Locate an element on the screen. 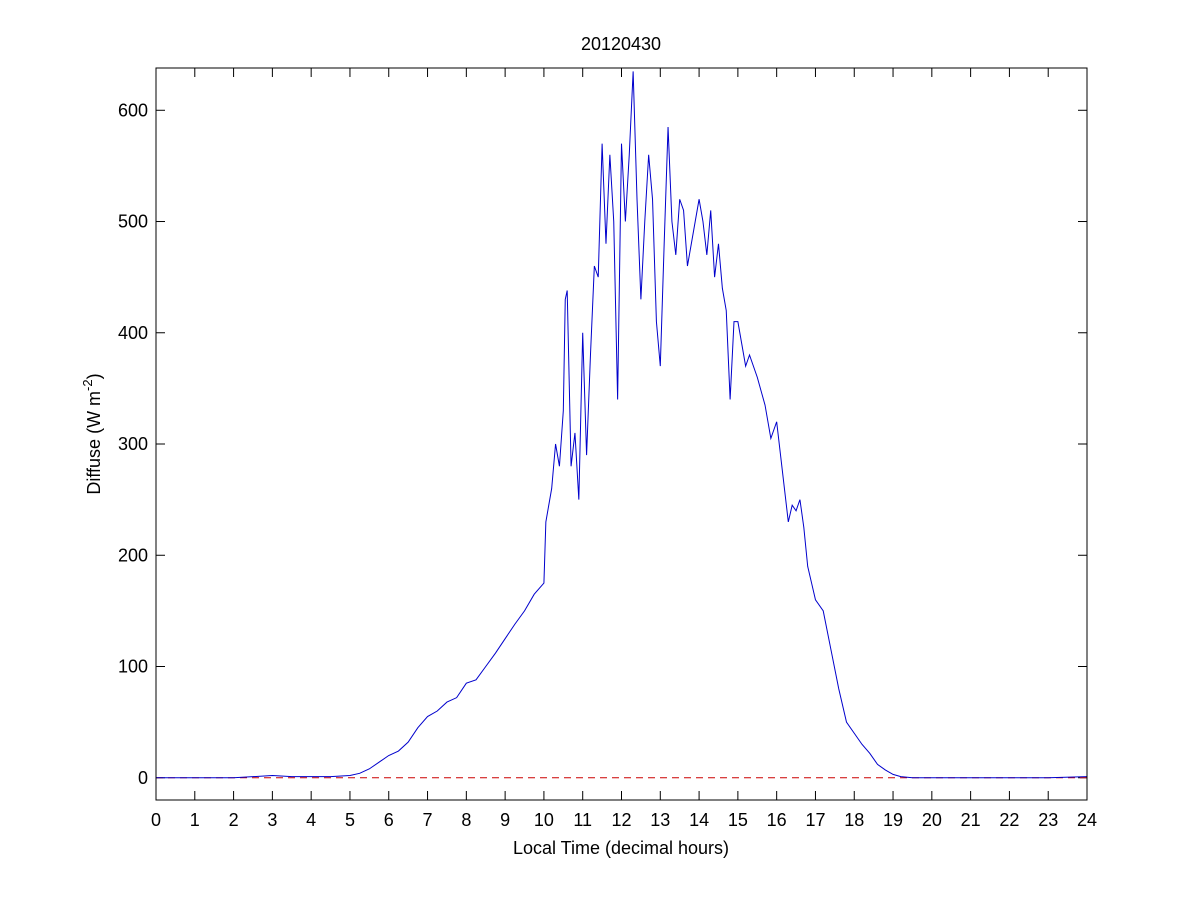 The image size is (1201, 900). x-tick-label: 17 is located at coordinates (815, 820).